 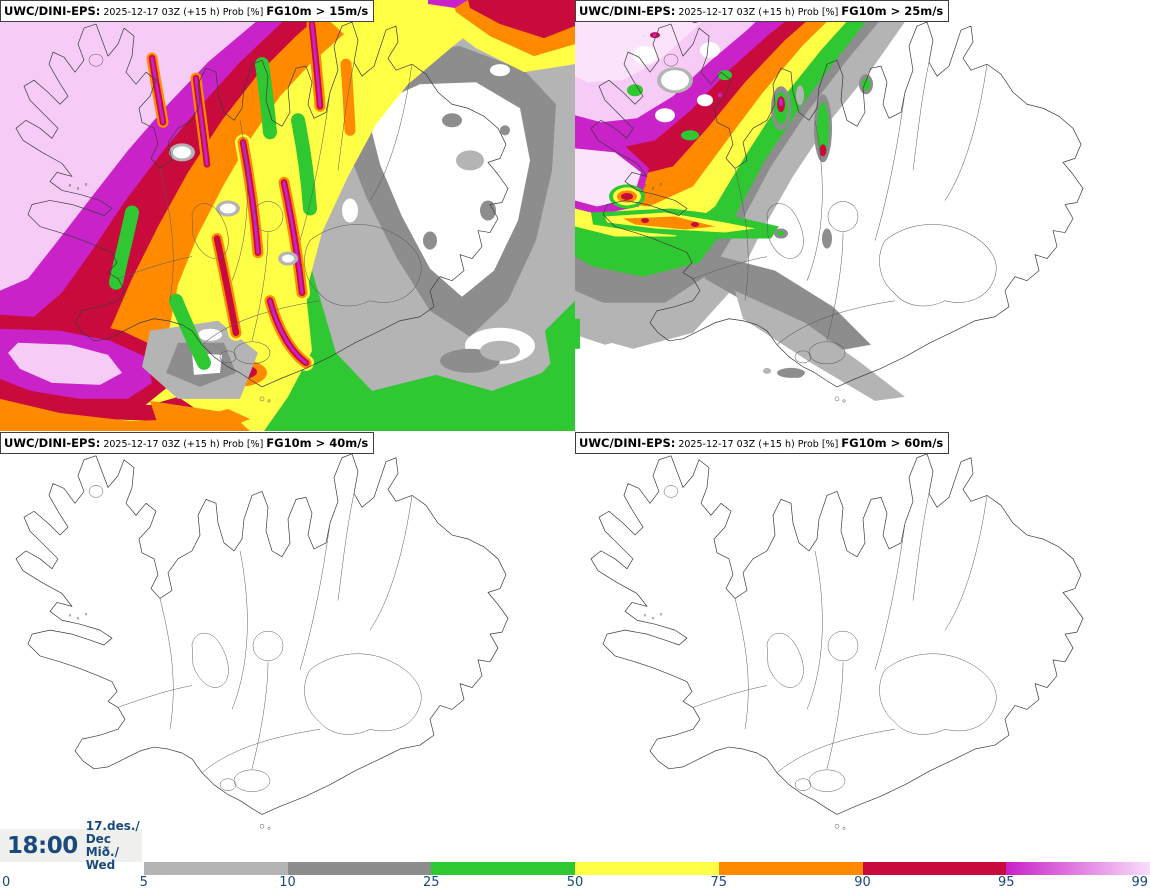 What do you see at coordinates (431, 882) in the screenshot?
I see `colorbar-tick: 25` at bounding box center [431, 882].